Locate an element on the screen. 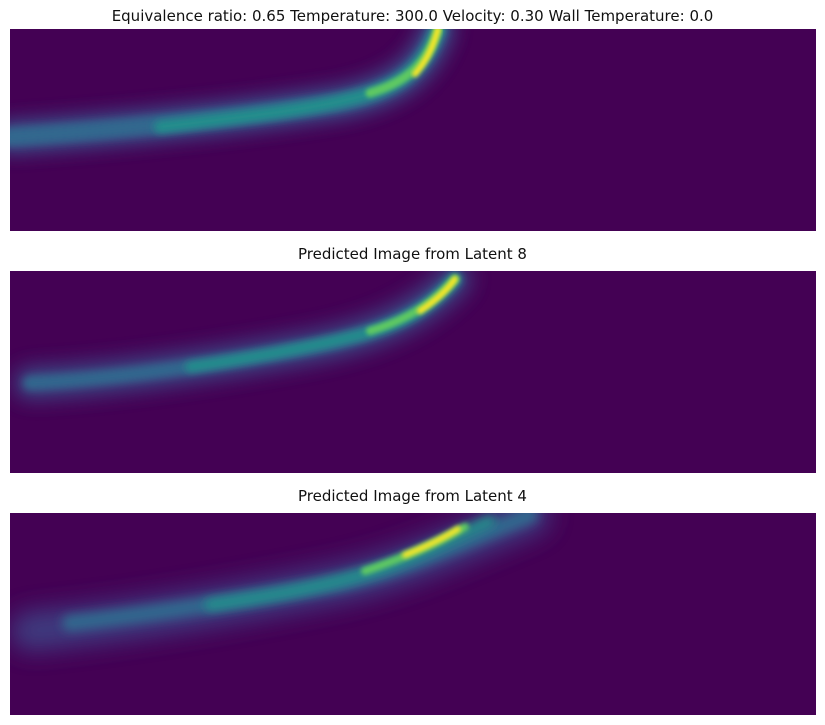  panel-2-title: Predicted Image from Latent 8 is located at coordinates (412, 254).